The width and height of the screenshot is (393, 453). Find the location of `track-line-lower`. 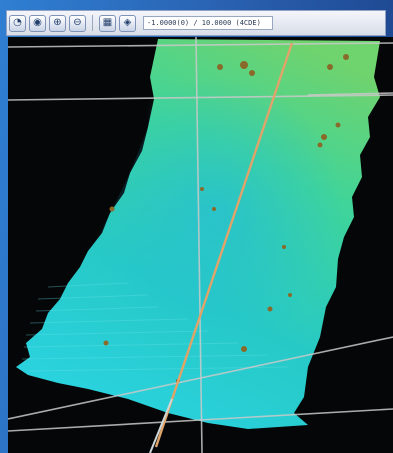

track-line-lower is located at coordinates (161, 425).